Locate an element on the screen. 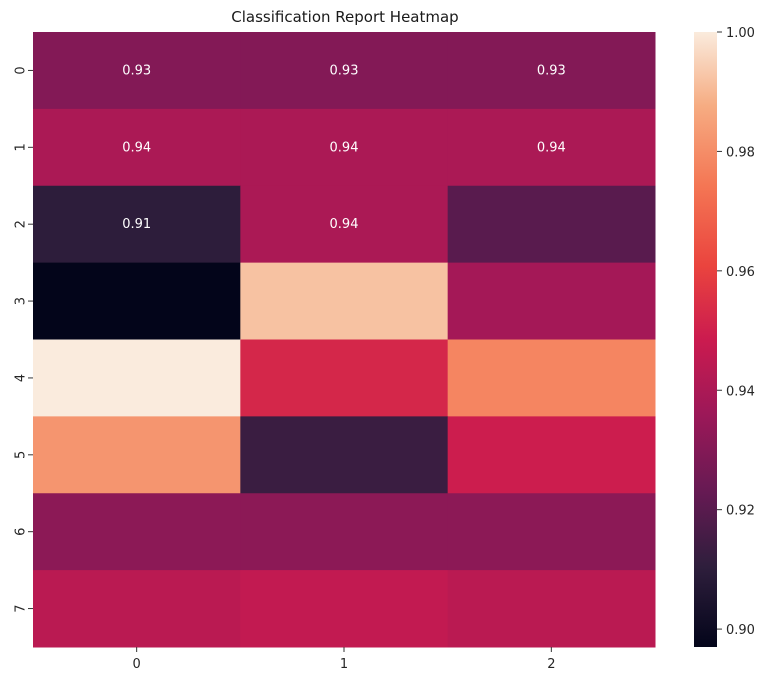  colorbar-ticks: 0.90 0.92 0.94 0.96 0.98 1.00 is located at coordinates (736, 332).